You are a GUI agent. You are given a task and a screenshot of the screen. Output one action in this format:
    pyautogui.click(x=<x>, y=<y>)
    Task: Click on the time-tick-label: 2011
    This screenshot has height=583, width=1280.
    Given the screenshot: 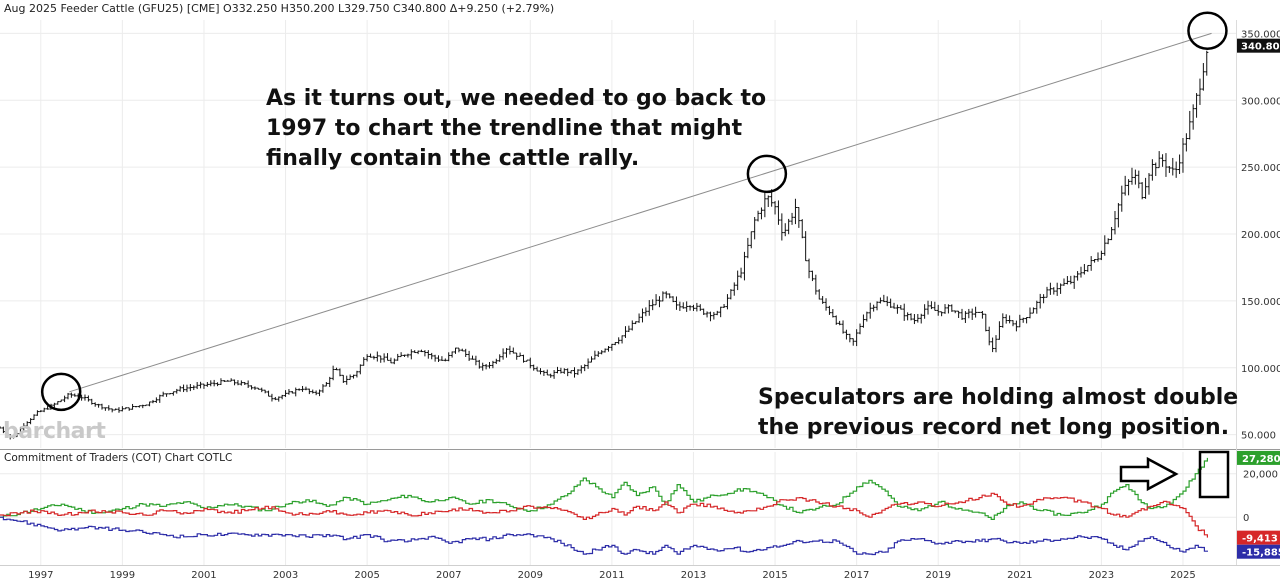 What is the action you would take?
    pyautogui.click(x=611, y=575)
    